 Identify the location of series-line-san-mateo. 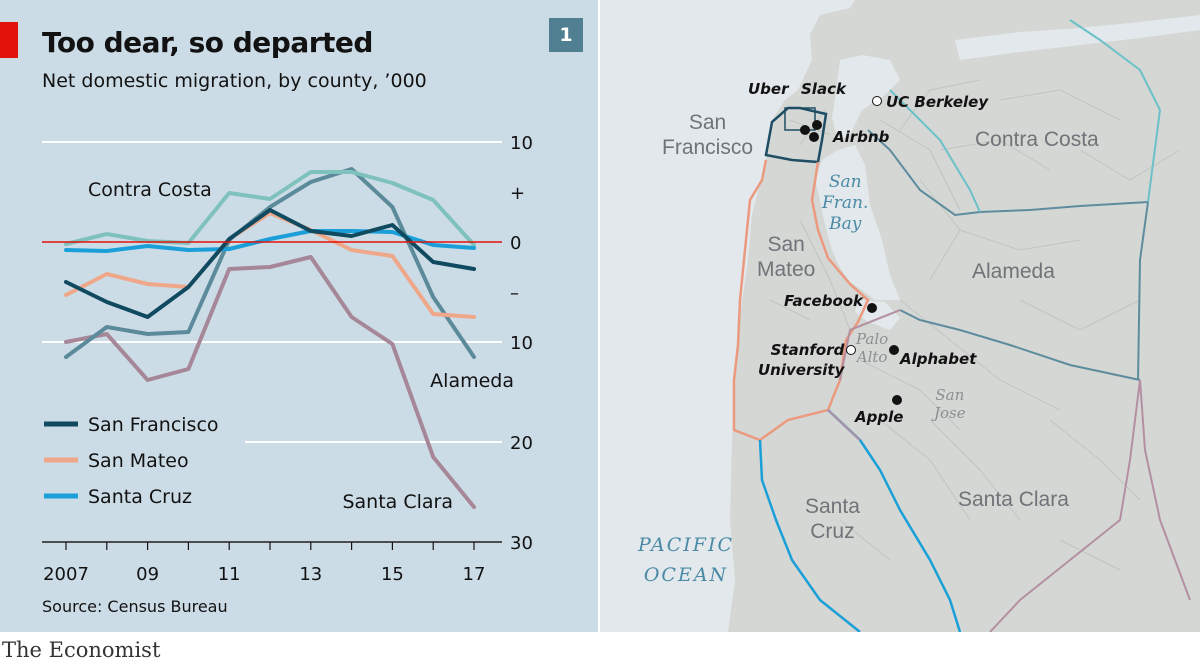
(270, 265).